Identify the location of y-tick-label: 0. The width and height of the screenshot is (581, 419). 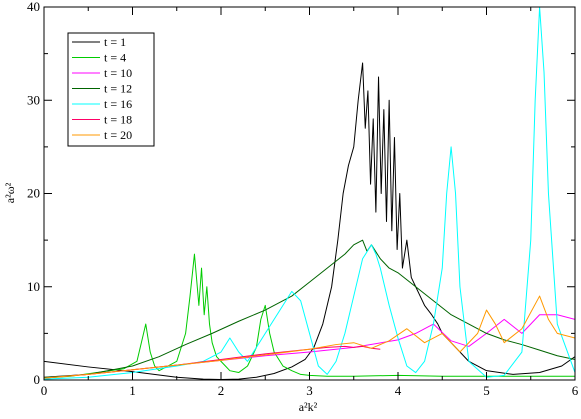
(37, 379).